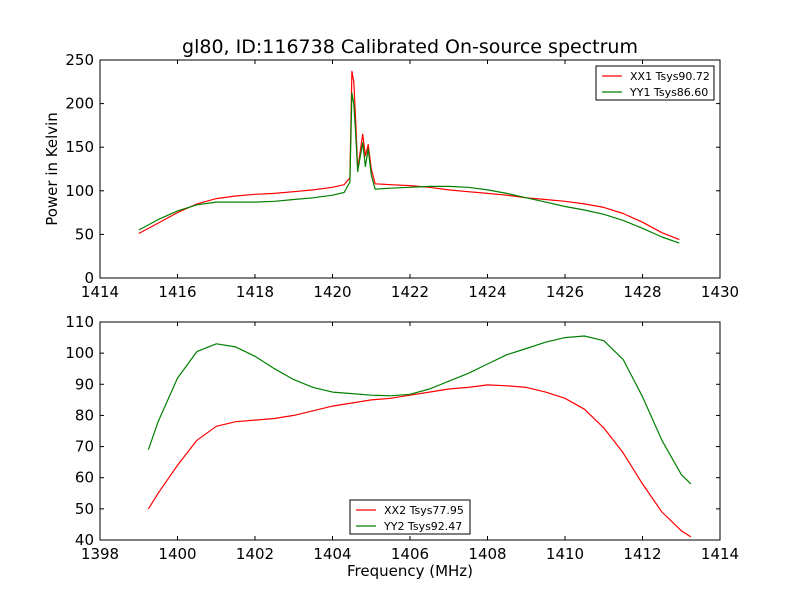 Image resolution: width=800 pixels, height=600 pixels. What do you see at coordinates (410, 571) in the screenshot?
I see `bottom-x-axis-label: Frequency (MHz)` at bounding box center [410, 571].